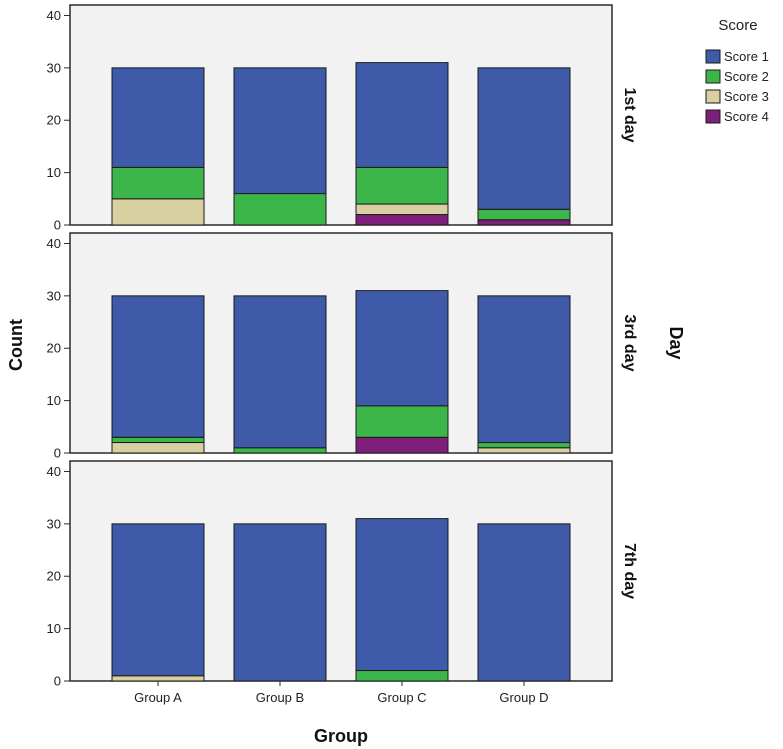  What do you see at coordinates (341, 736) in the screenshot?
I see `x-axis-title: Group` at bounding box center [341, 736].